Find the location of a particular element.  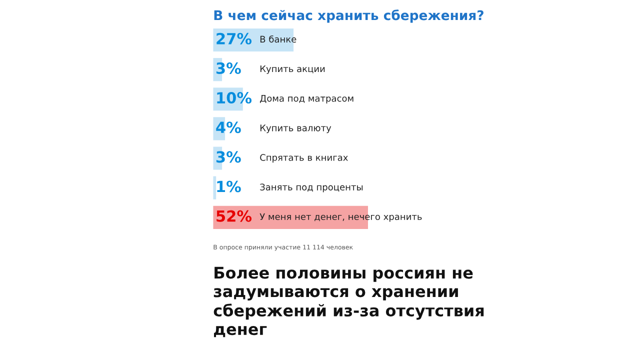

data-label: 52% is located at coordinates (234, 216).